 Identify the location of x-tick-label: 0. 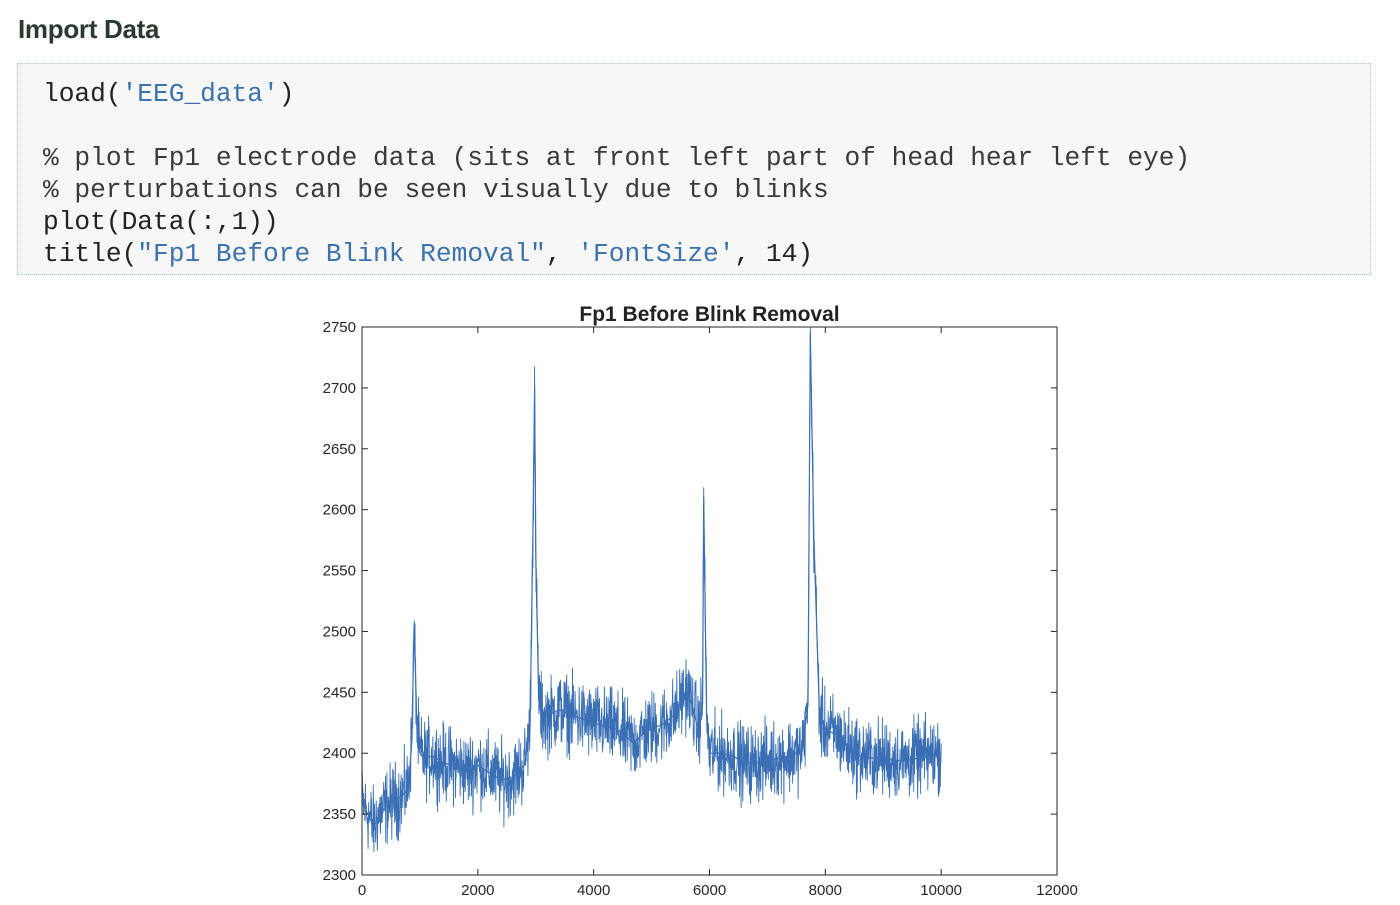
(362, 890).